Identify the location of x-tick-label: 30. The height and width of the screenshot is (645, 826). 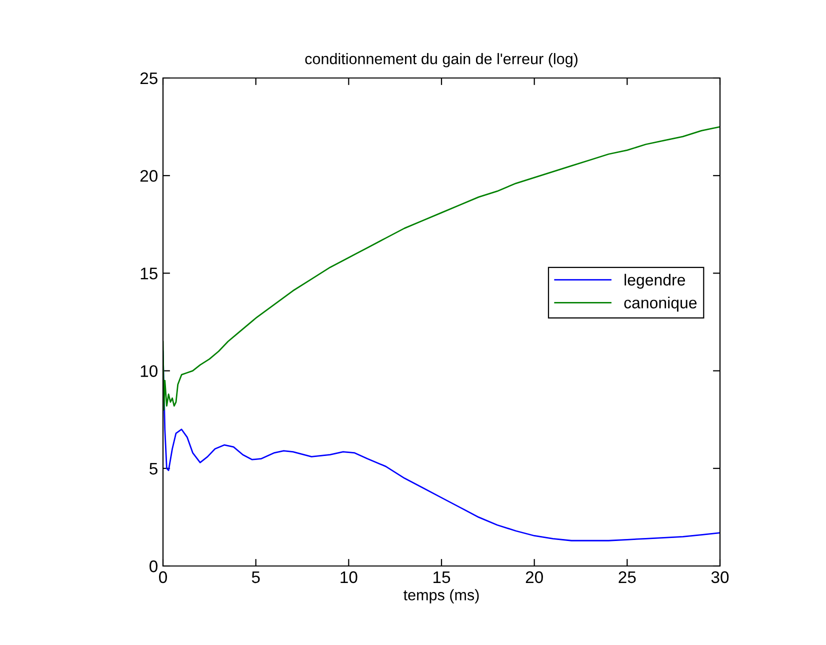
(720, 577).